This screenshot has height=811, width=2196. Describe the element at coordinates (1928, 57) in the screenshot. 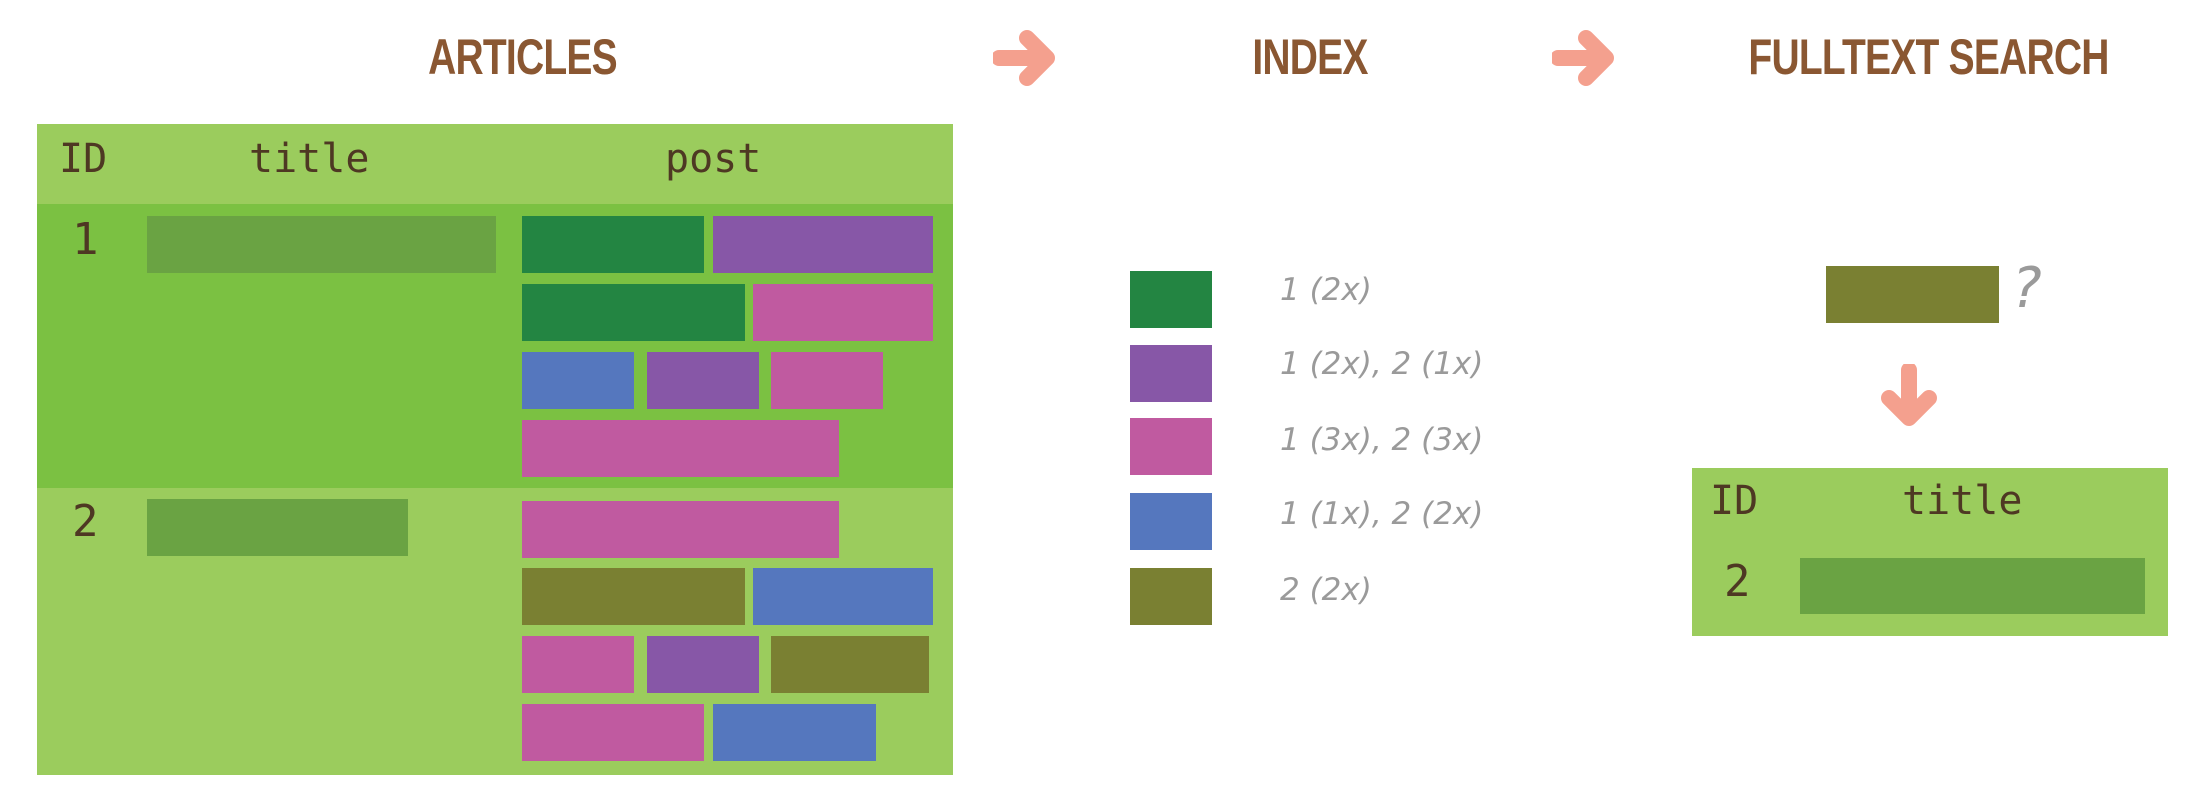

I see `heading-fulltext-search: FULLTEXT SEARCH` at that location.